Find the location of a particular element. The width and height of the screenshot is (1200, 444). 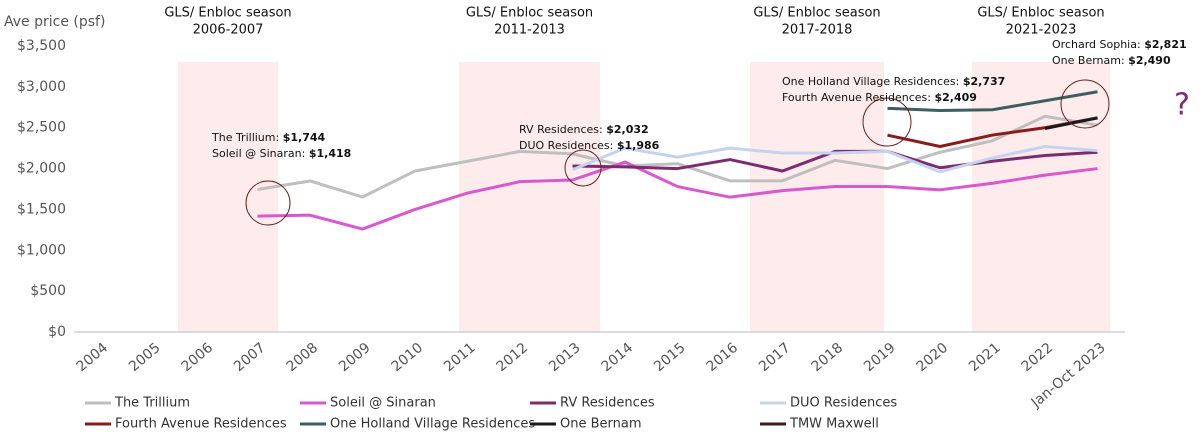

y-tick-label: $1,500 is located at coordinates (41, 209).